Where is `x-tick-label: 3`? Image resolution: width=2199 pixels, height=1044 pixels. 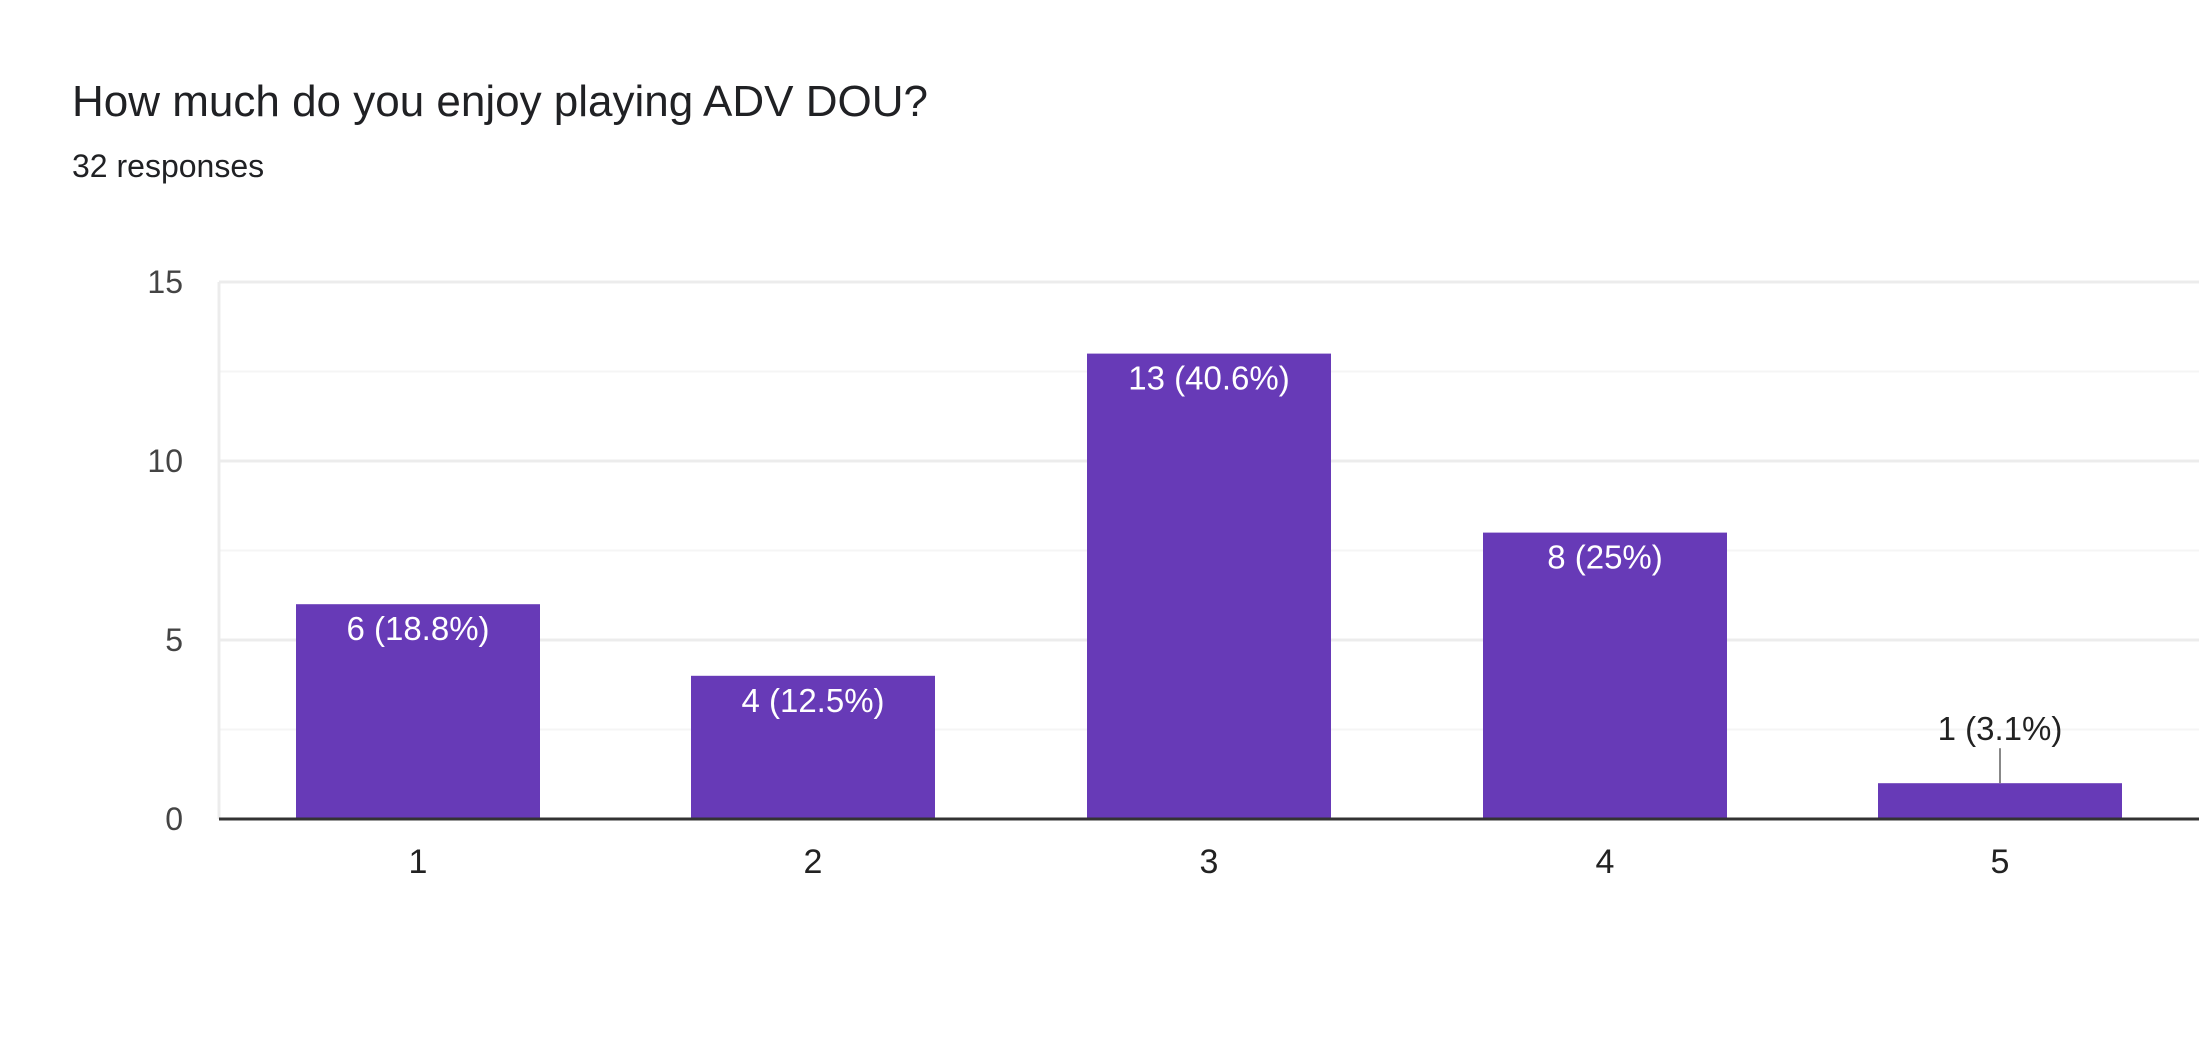 x-tick-label: 3 is located at coordinates (1209, 862).